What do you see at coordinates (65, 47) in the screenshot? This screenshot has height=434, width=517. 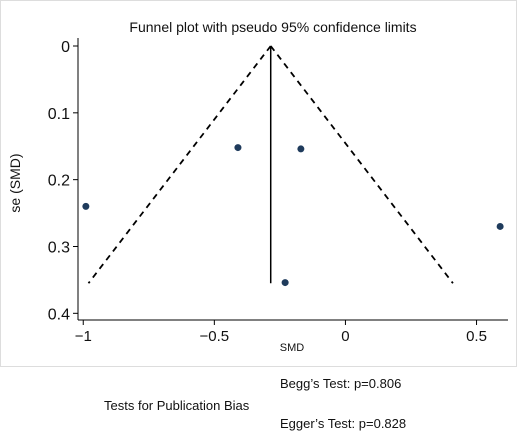 I see `y-tick-label: 0` at bounding box center [65, 47].